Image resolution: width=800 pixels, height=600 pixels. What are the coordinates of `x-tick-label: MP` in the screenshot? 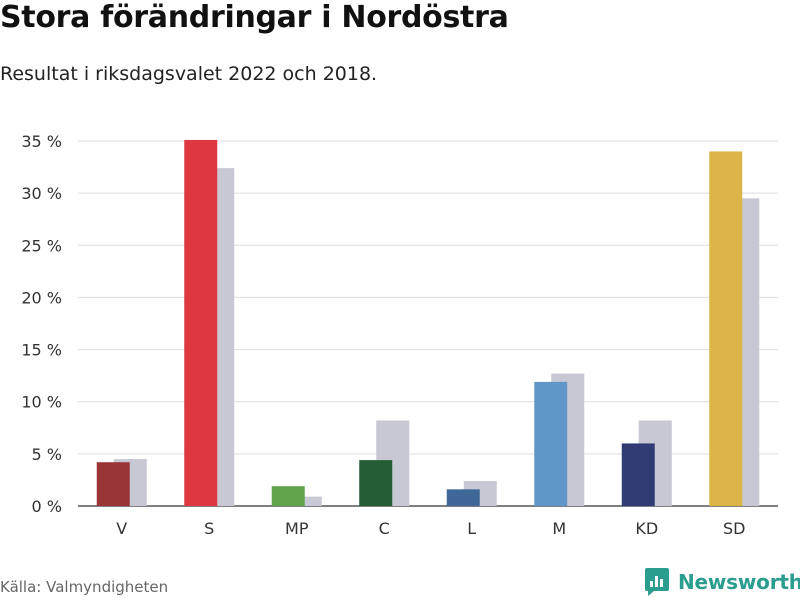 It's located at (297, 528).